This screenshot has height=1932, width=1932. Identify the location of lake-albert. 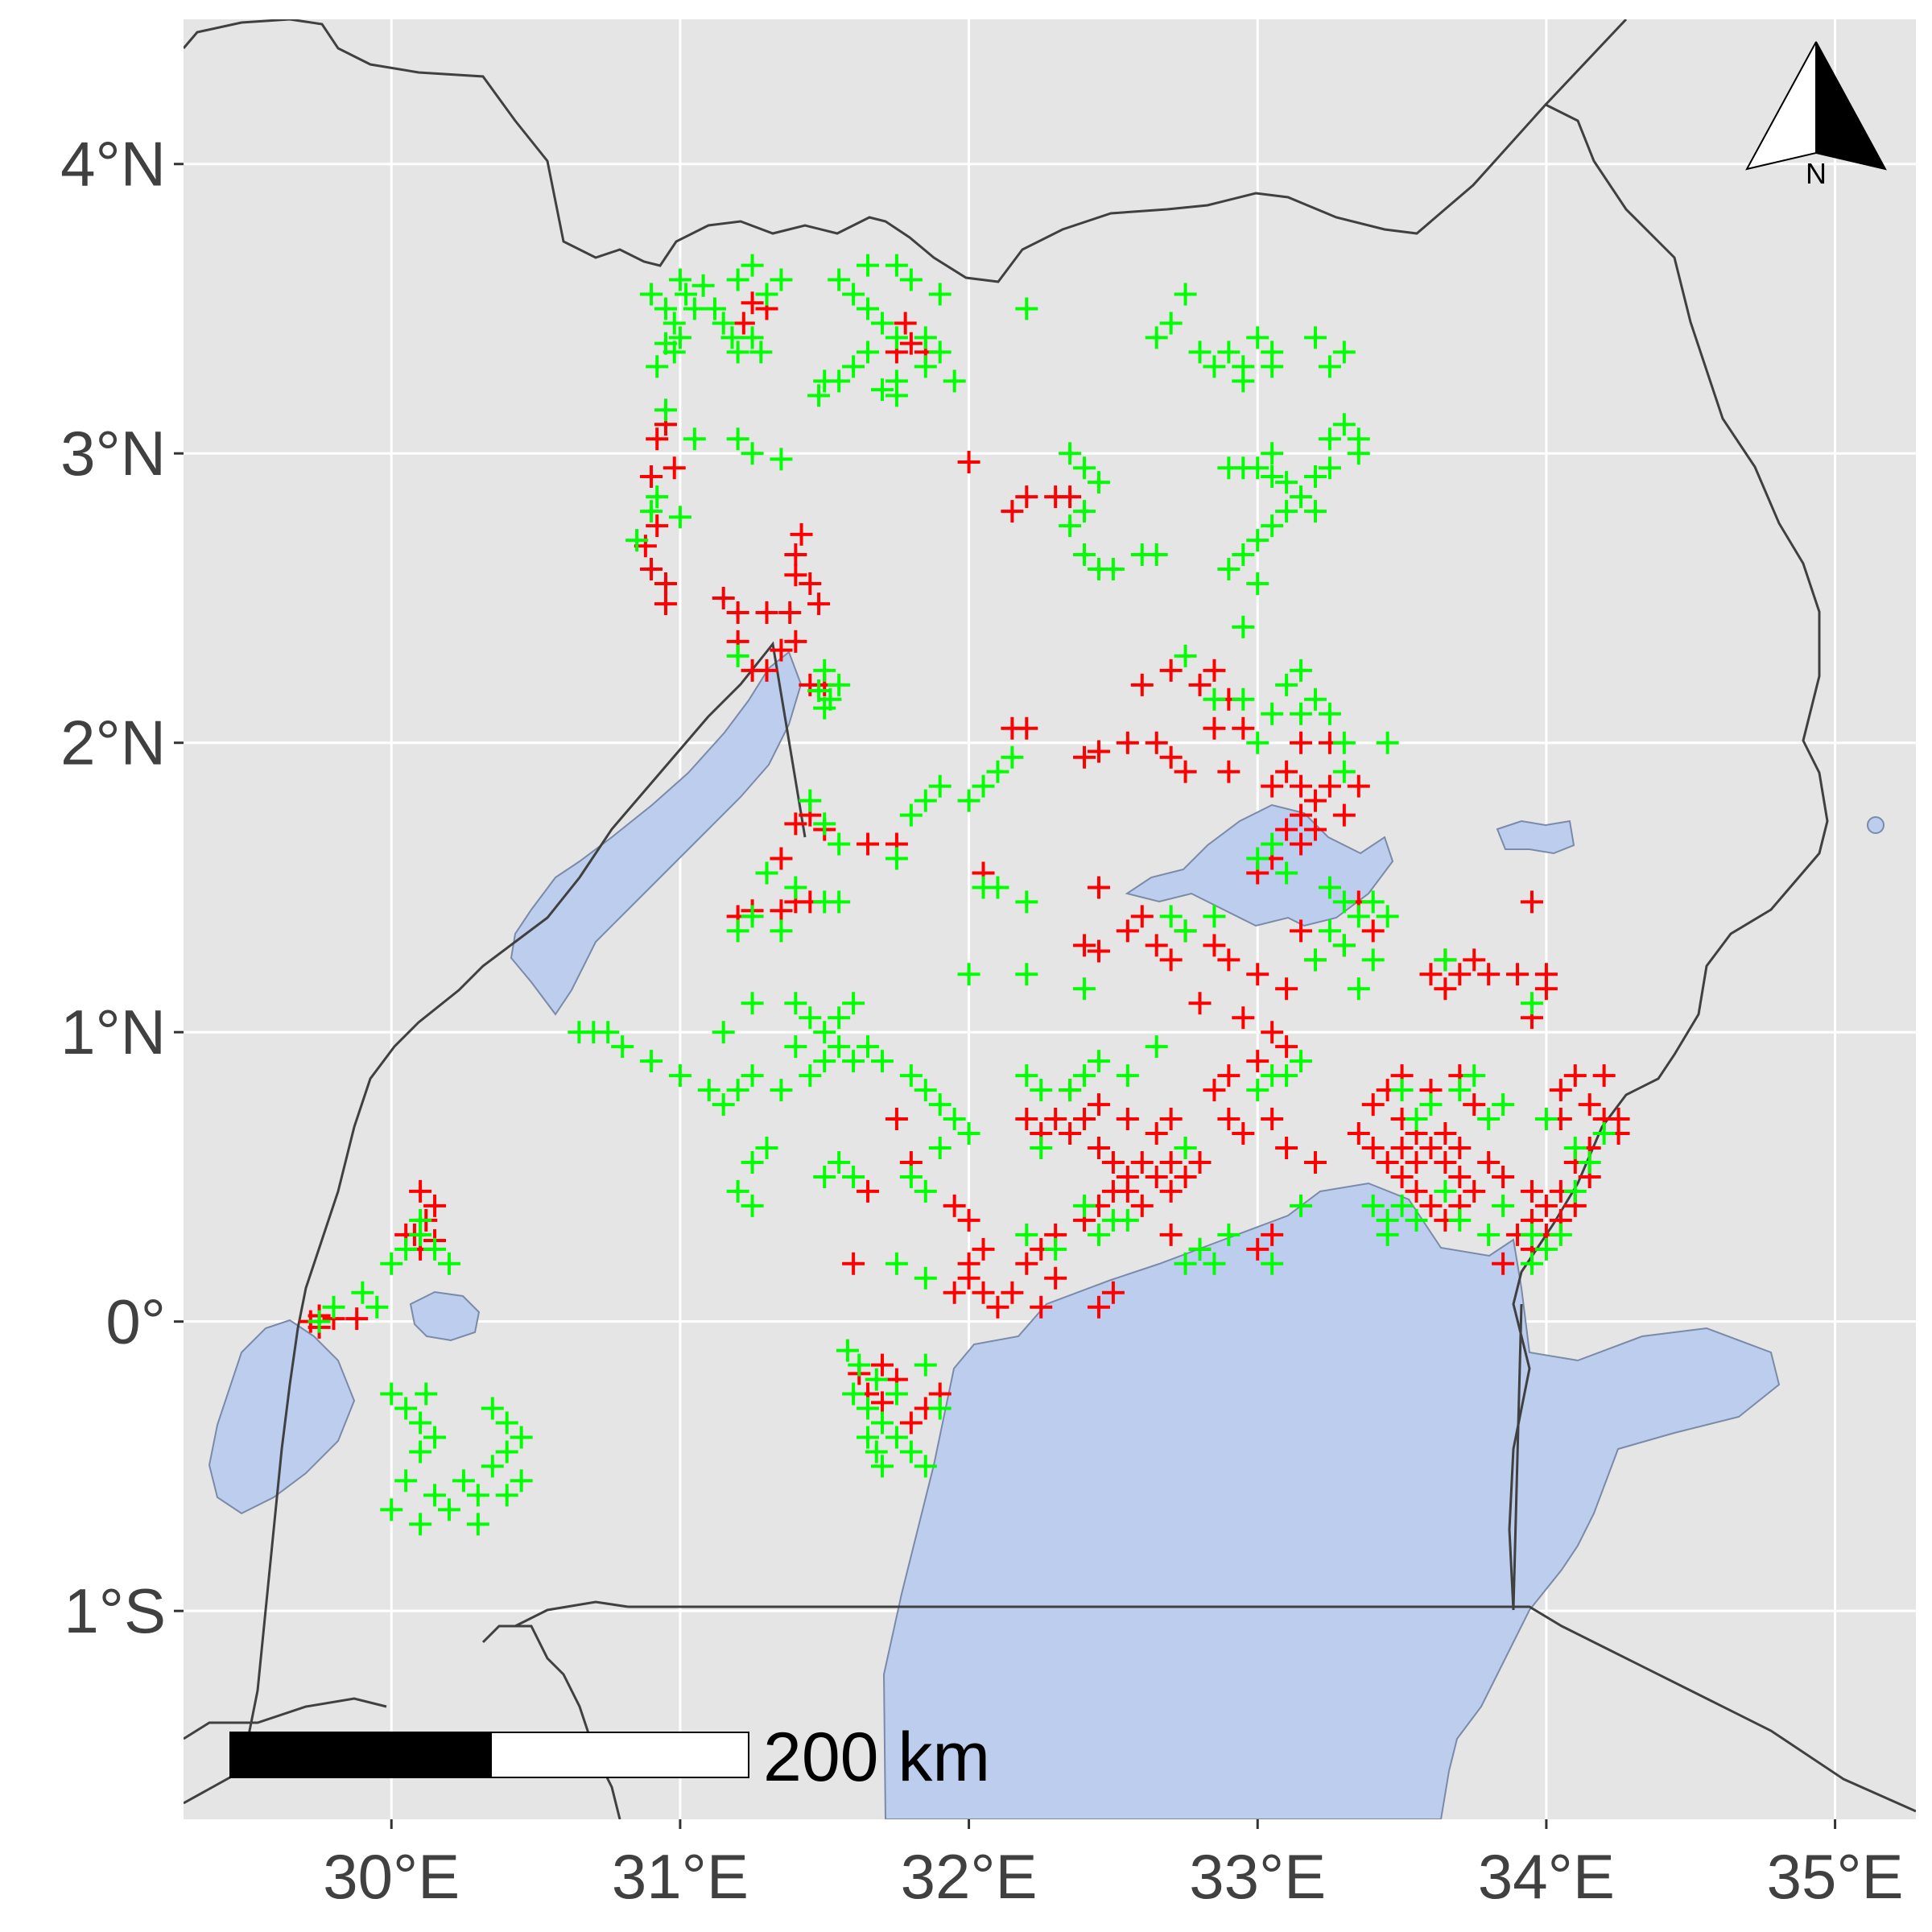
(656, 833).